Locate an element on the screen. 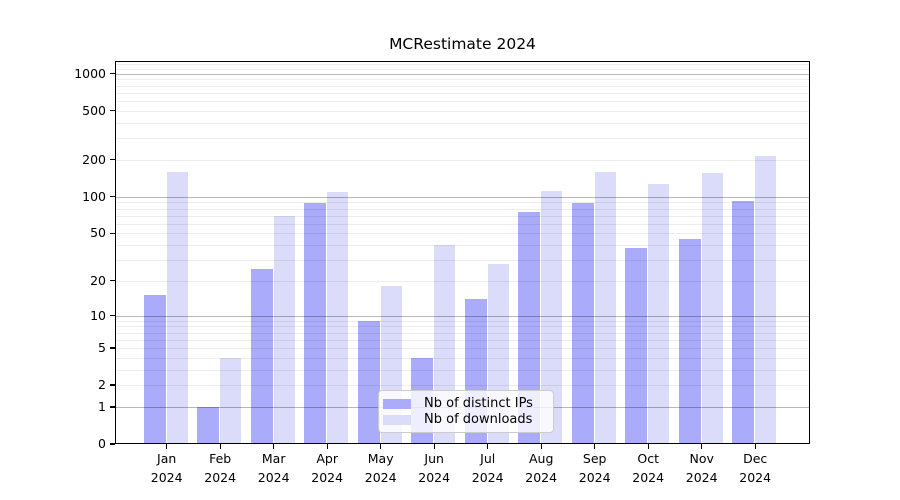 This screenshot has width=900, height=500. month-label: Oct is located at coordinates (648, 458).